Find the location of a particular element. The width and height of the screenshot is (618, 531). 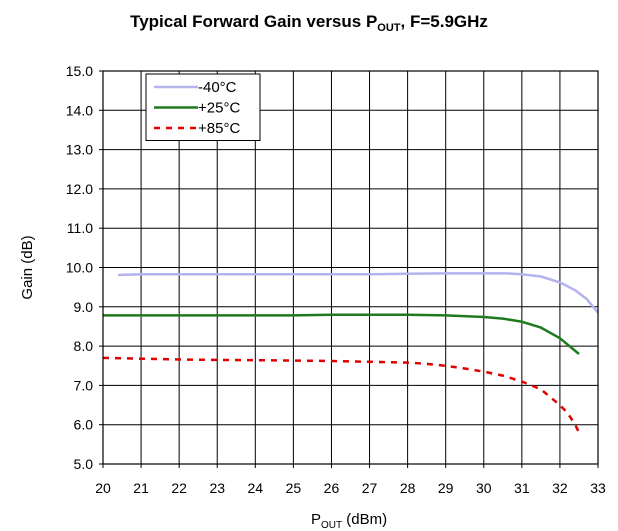

x-tick-label: 31 is located at coordinates (522, 488).